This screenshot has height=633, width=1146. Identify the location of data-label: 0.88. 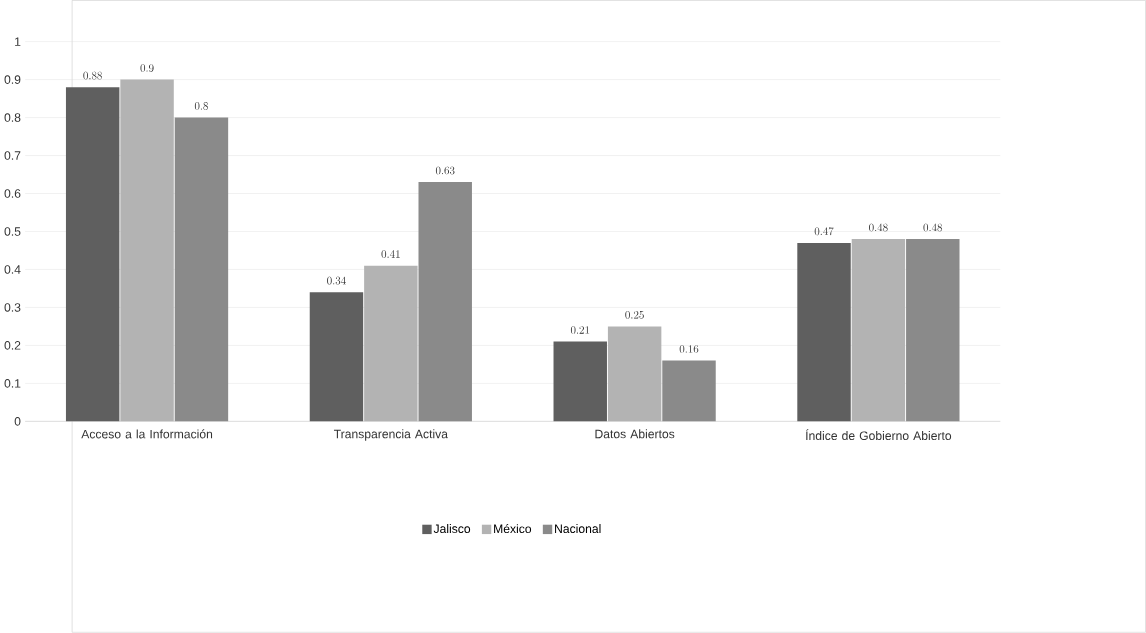
(92, 75).